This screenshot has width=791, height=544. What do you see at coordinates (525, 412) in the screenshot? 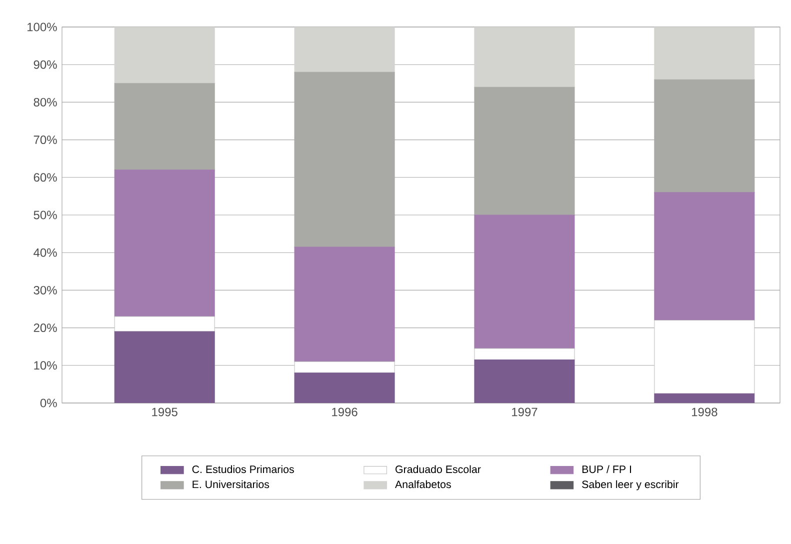
I see `x-tick-label: 1997` at bounding box center [525, 412].